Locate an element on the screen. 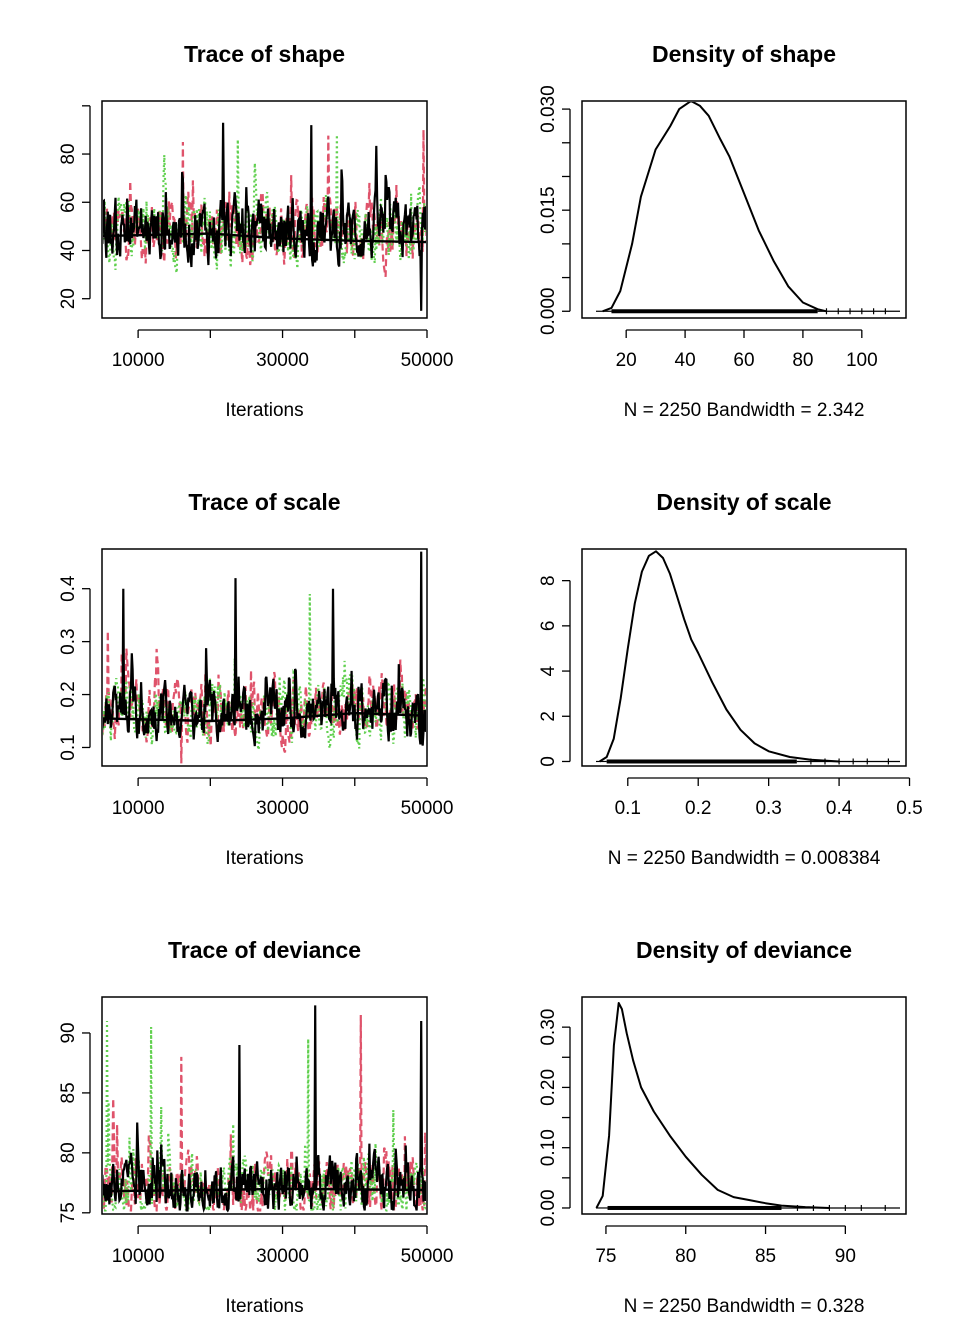 The height and width of the screenshot is (1344, 960). plot-title: Density of deviance is located at coordinates (744, 950).